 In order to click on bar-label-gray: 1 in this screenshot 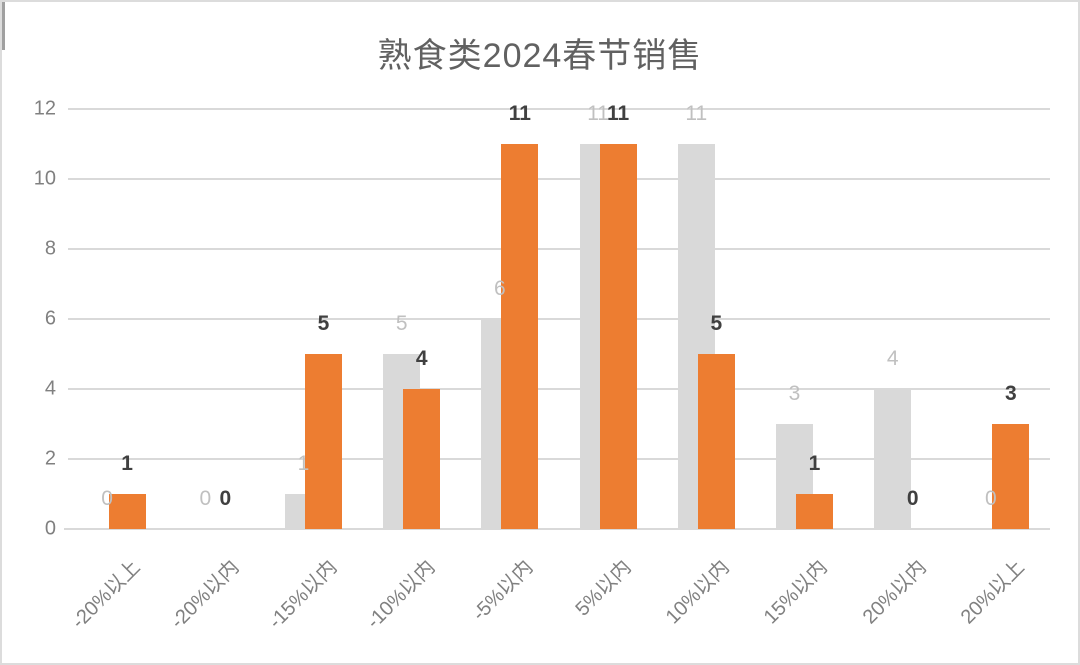, I will do `click(303, 463)`.